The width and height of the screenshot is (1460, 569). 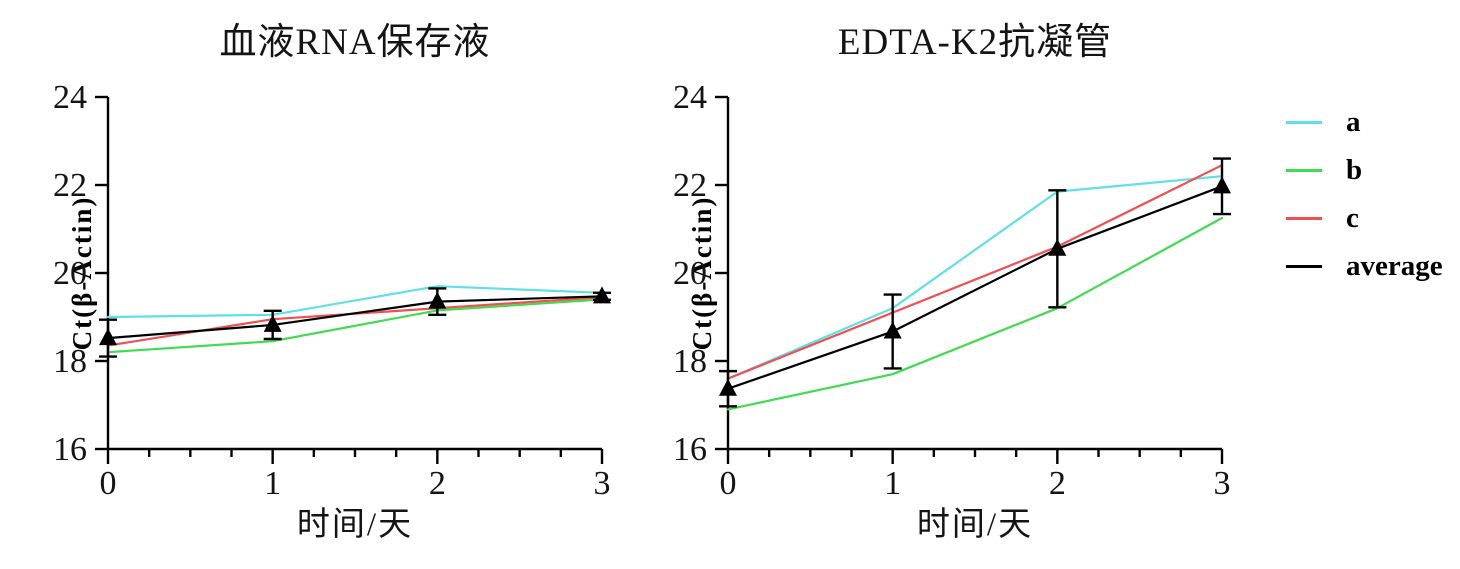 I want to click on x-axis-label-left: 时间/天, so click(x=355, y=525).